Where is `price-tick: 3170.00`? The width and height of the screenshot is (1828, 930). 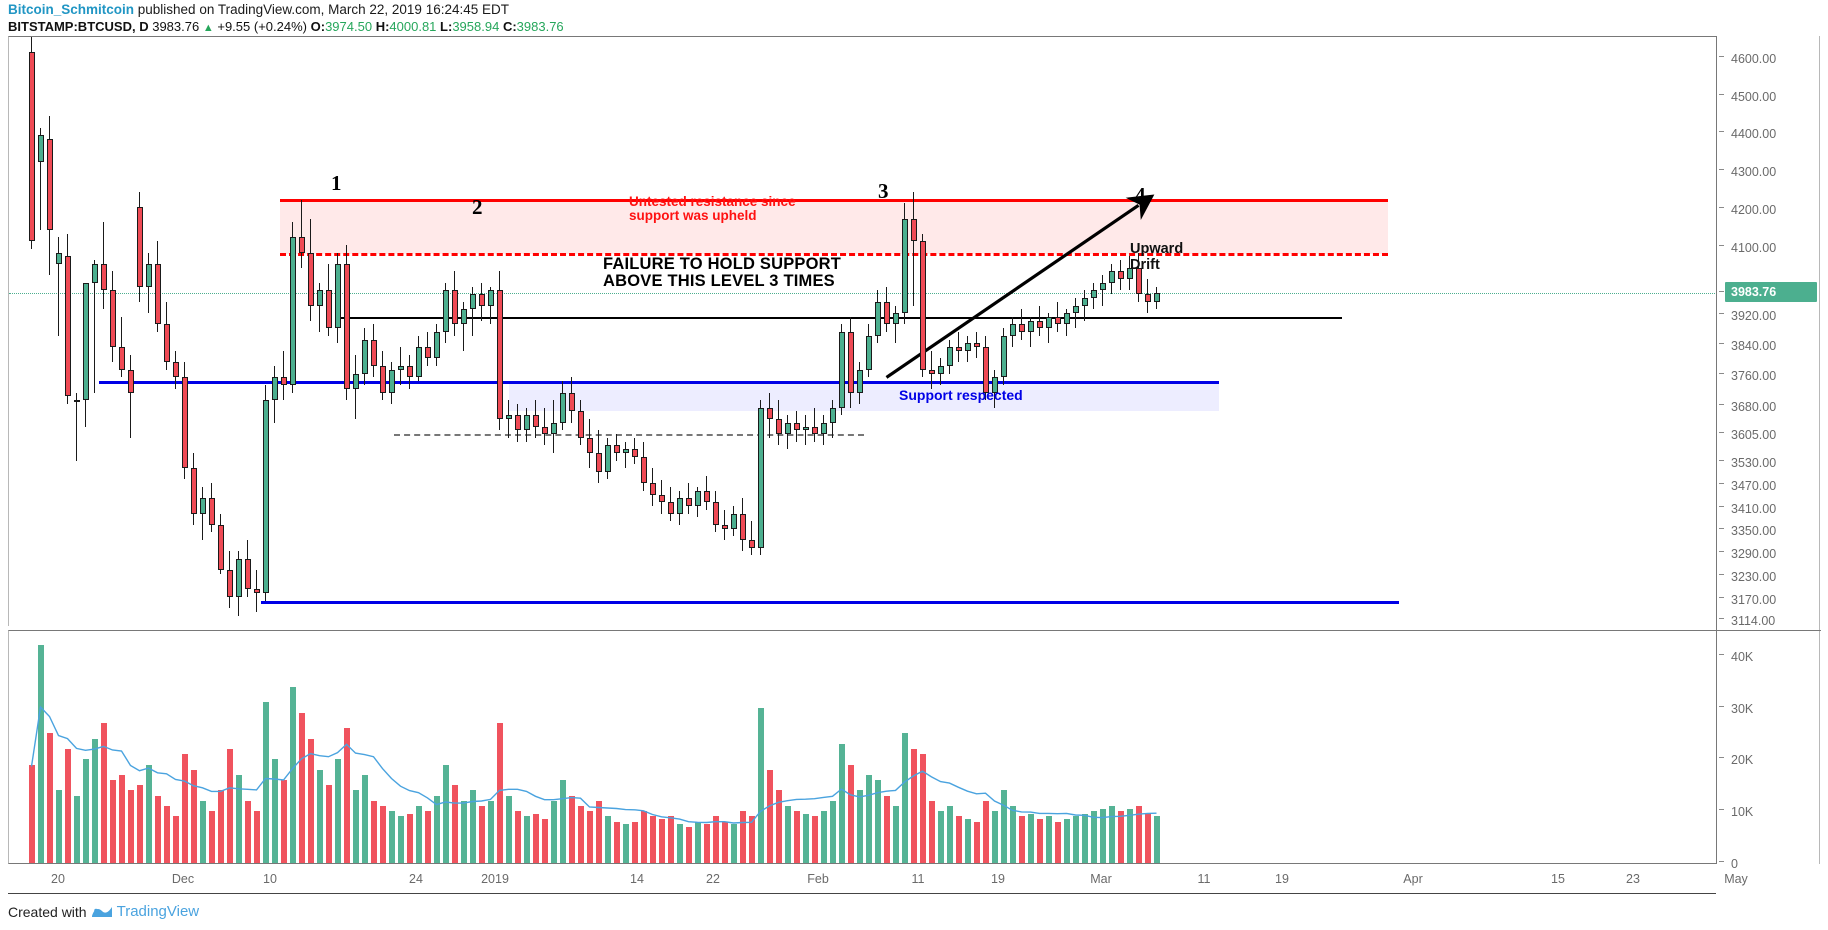 price-tick: 3170.00 is located at coordinates (1769, 600).